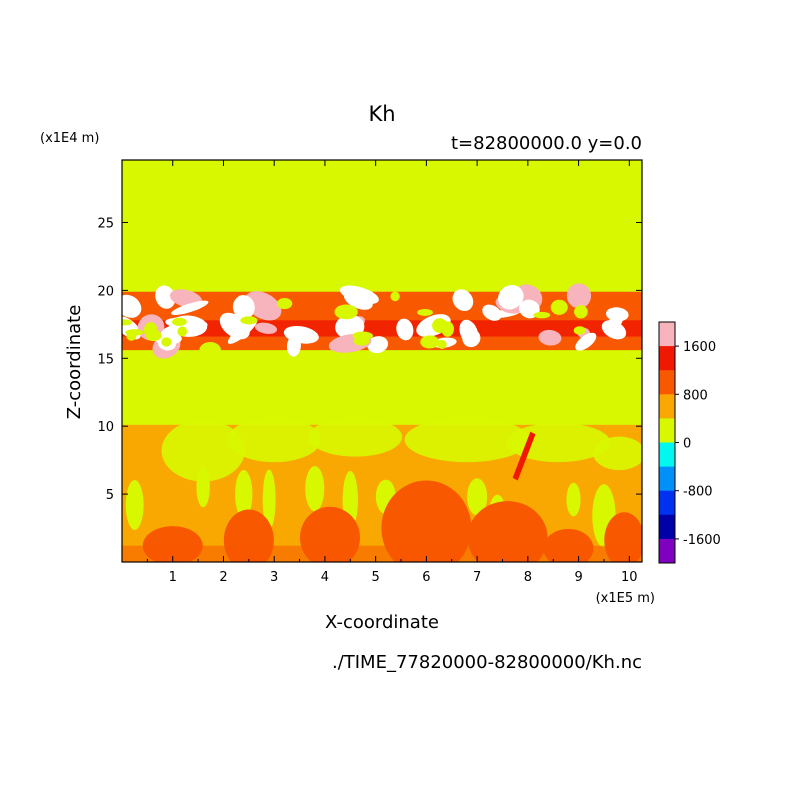 Image resolution: width=804 pixels, height=804 pixels. Describe the element at coordinates (105, 359) in the screenshot. I see `y-tick-label: 15` at that location.